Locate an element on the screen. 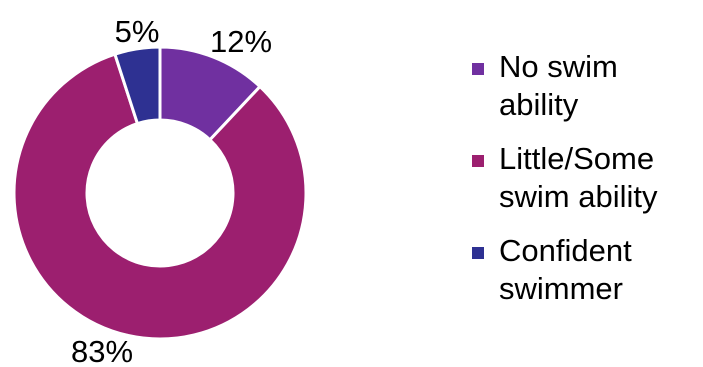 The height and width of the screenshot is (367, 703). slice-confident-swimmer is located at coordinates (137, 85).